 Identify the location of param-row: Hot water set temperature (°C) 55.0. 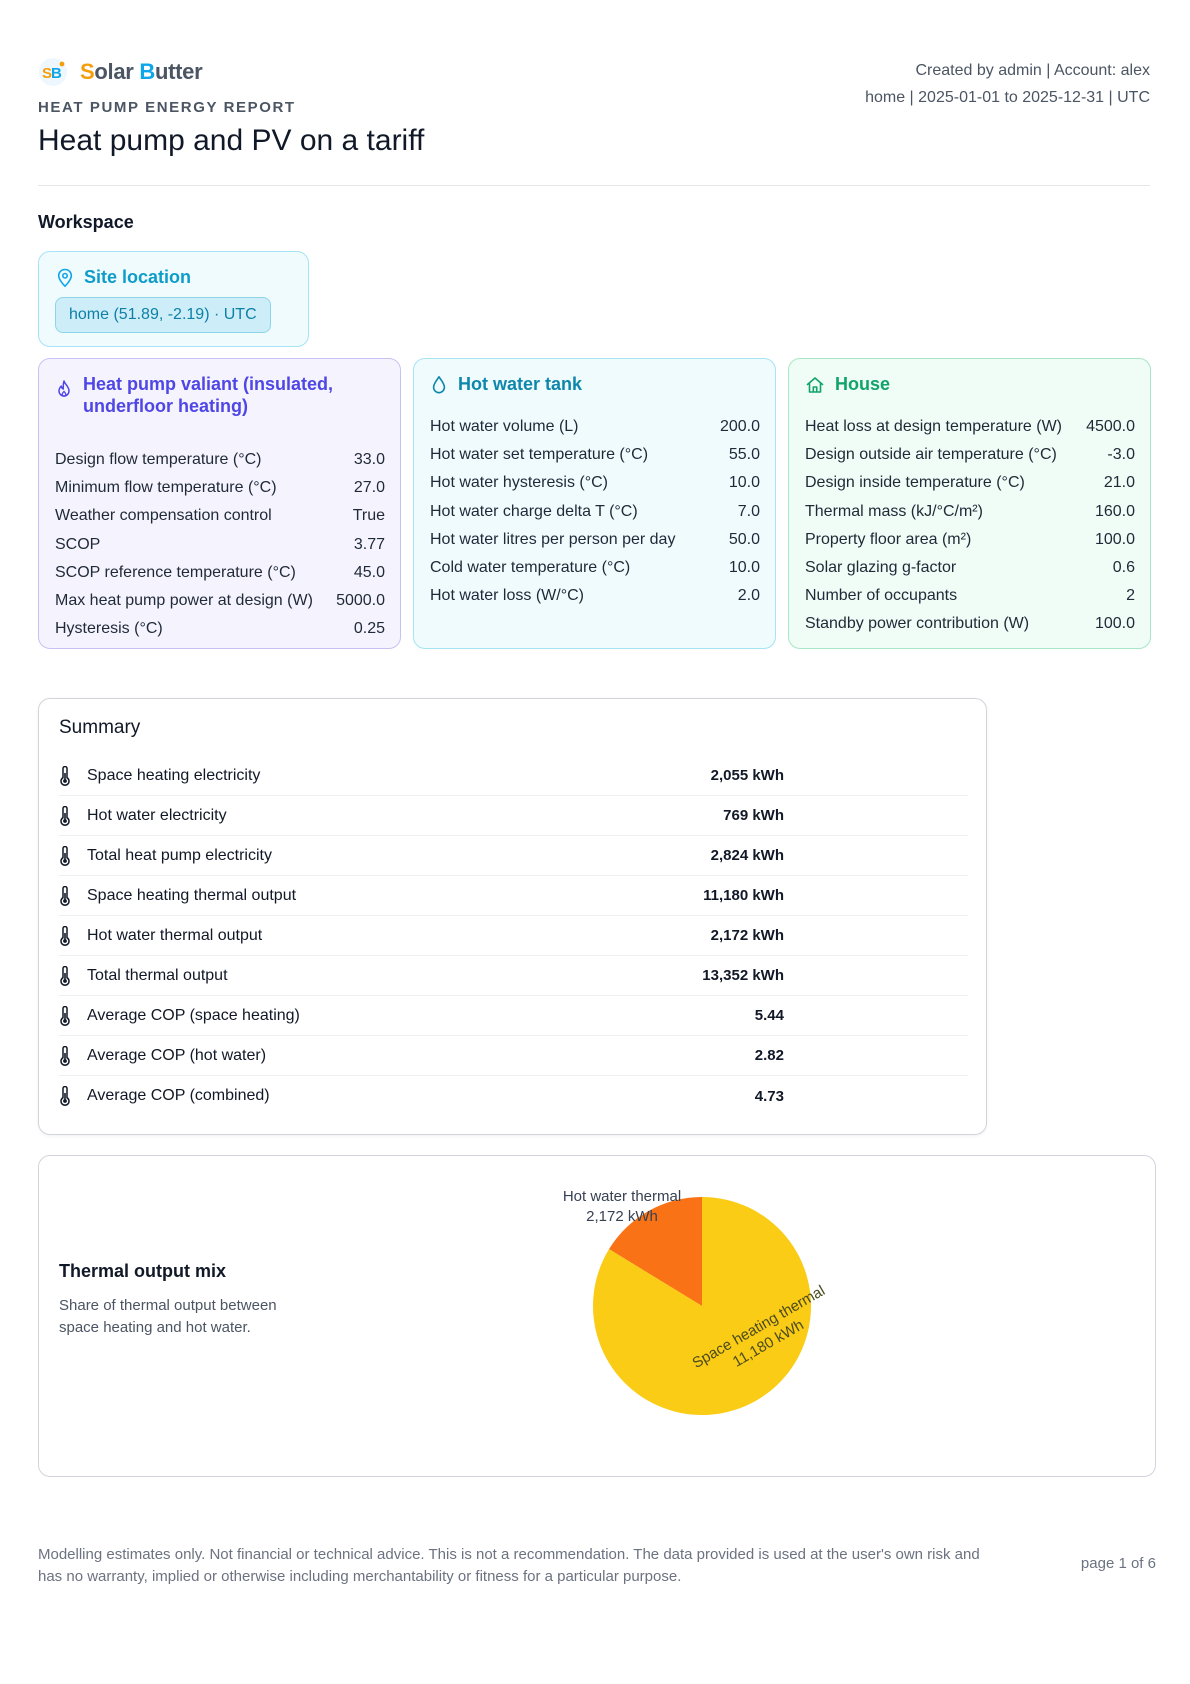
(595, 455).